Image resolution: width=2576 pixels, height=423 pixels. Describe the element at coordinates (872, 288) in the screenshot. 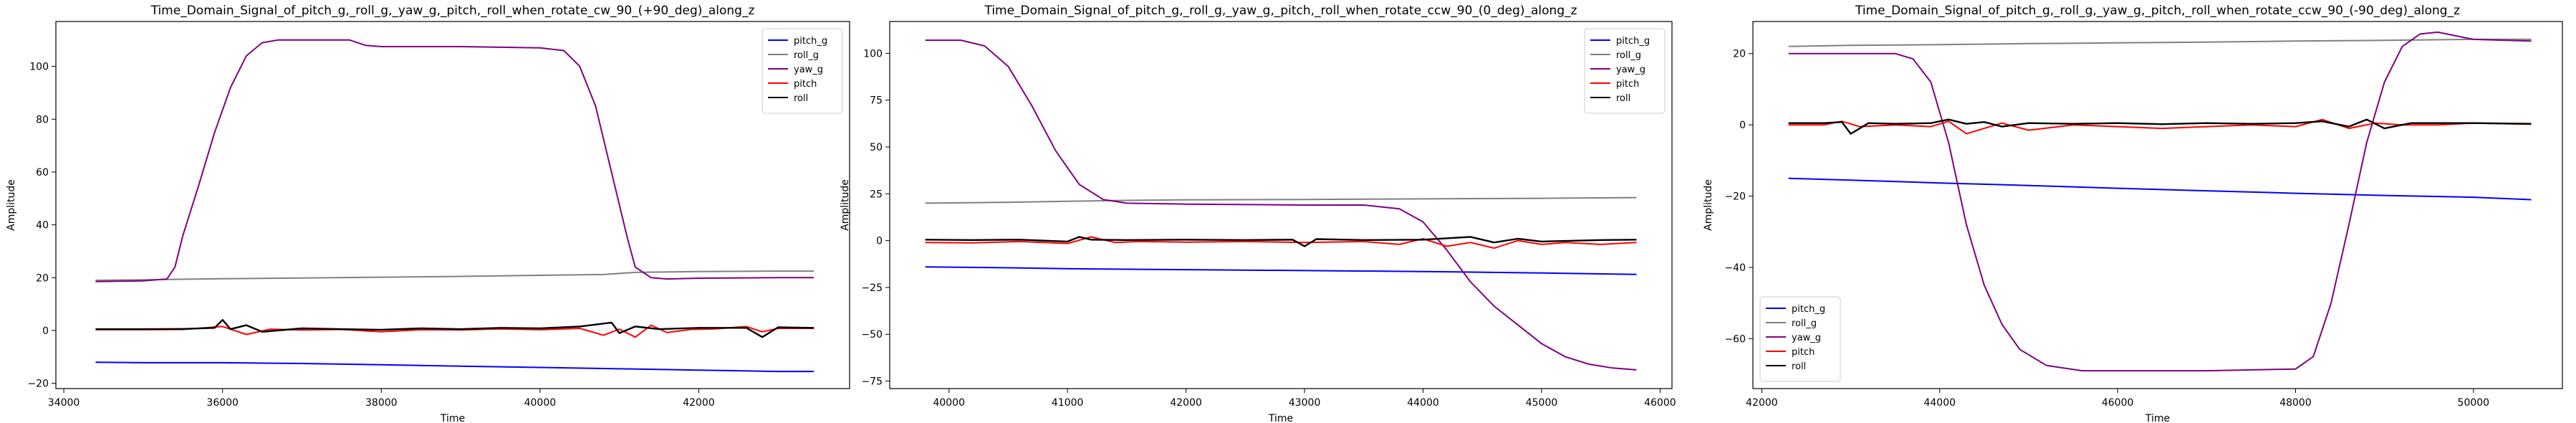

I see `y-tick-label: −25` at that location.